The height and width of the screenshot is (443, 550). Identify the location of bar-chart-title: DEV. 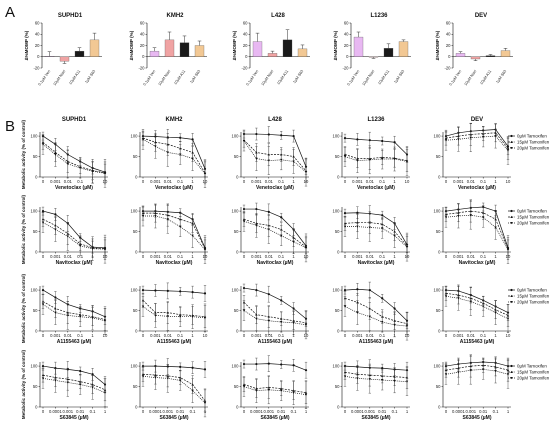
(481, 16).